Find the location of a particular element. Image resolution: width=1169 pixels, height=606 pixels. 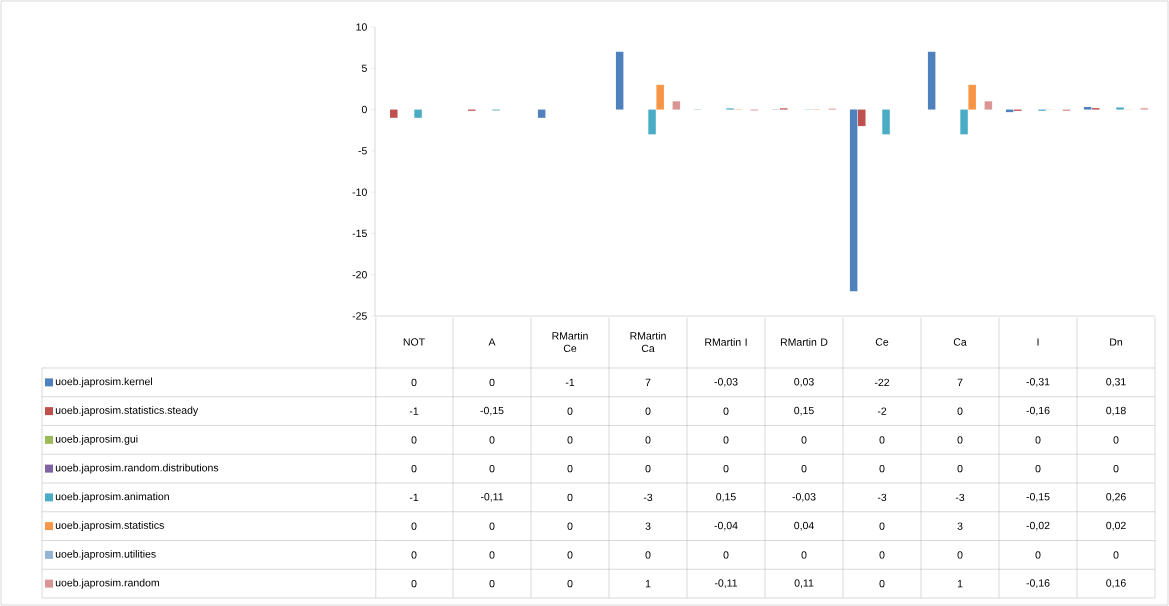

data-label: 0,31 is located at coordinates (1116, 382).